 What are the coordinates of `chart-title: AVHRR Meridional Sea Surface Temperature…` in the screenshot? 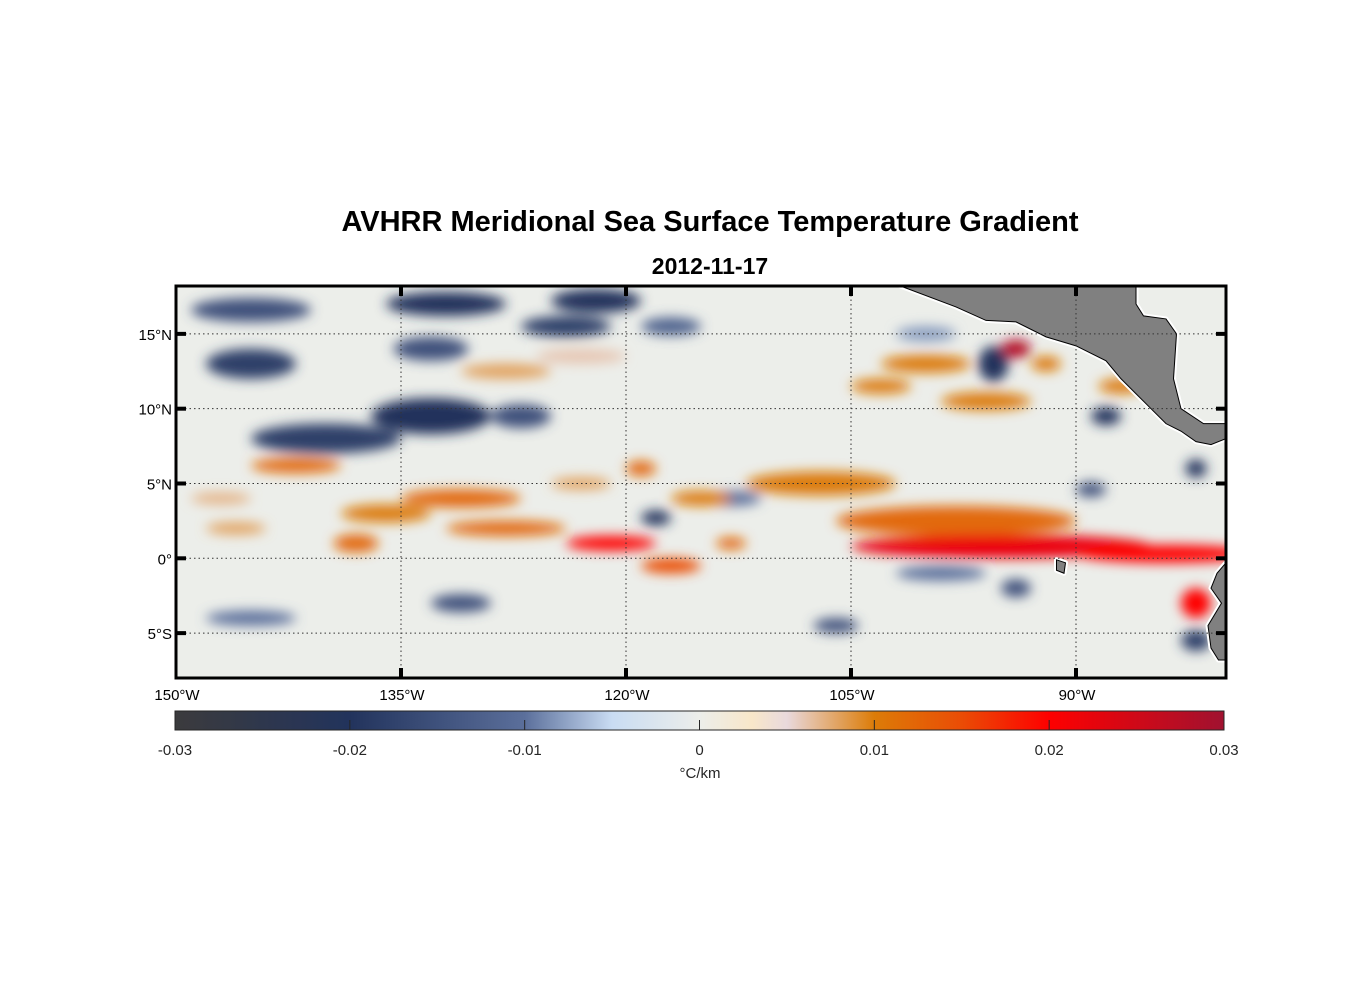 It's located at (710, 222).